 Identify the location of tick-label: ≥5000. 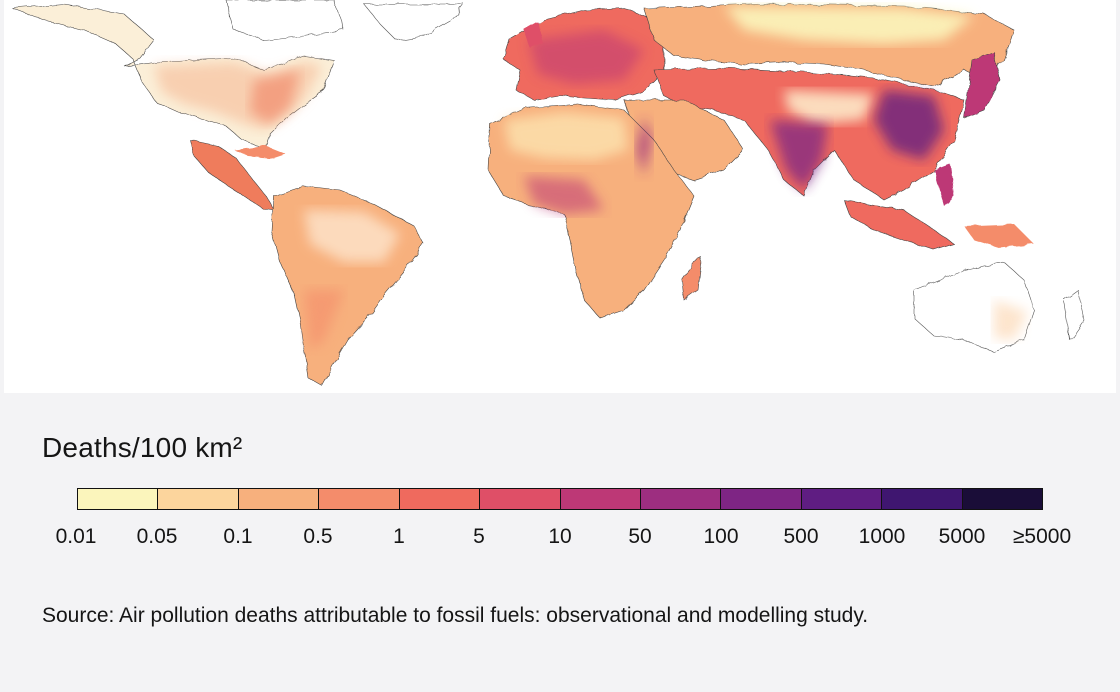
(1042, 536).